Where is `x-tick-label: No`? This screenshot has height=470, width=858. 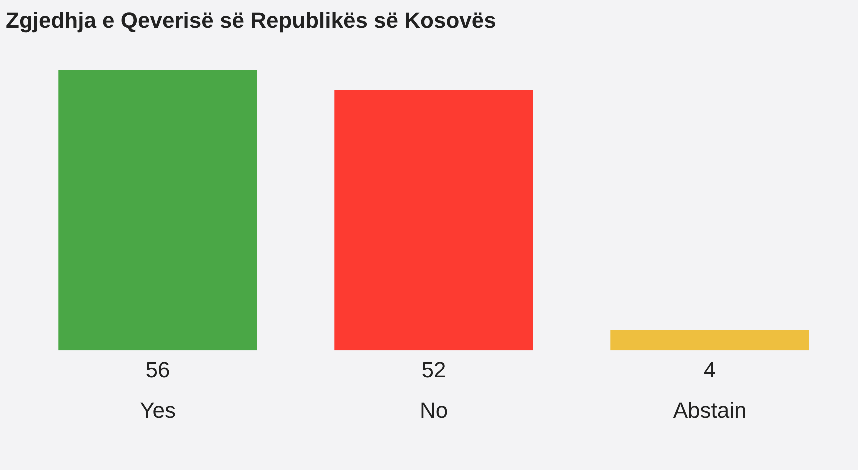
x-tick-label: No is located at coordinates (434, 410).